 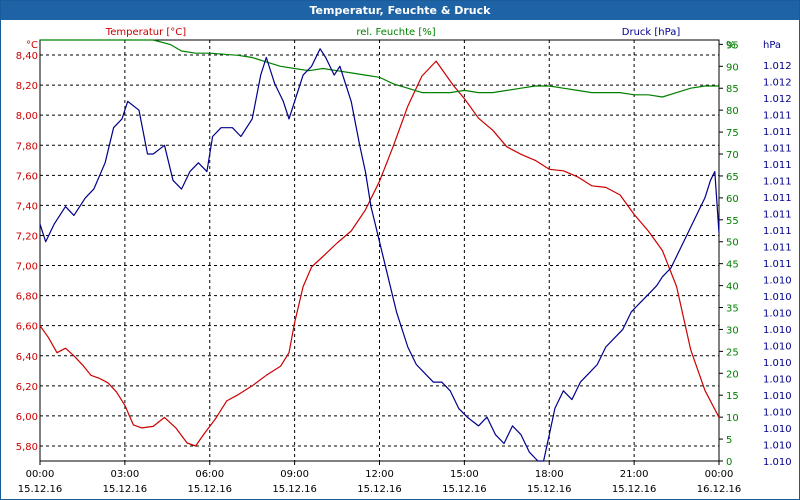 What do you see at coordinates (145, 32) in the screenshot?
I see `legend-temperature: Temperatur [°C]` at bounding box center [145, 32].